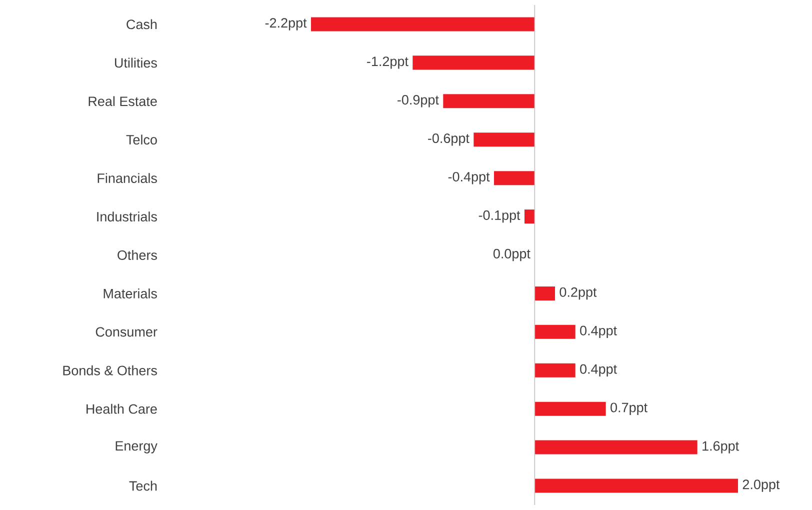 This screenshot has width=812, height=510. Describe the element at coordinates (578, 293) in the screenshot. I see `data-label: 0.2ppt` at that location.